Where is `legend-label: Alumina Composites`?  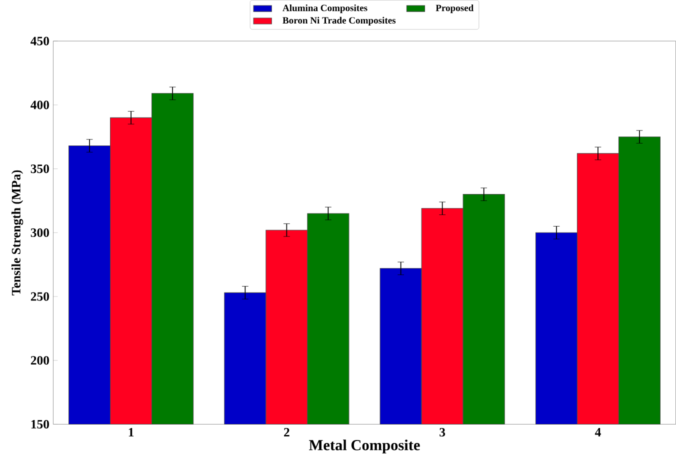 legend-label: Alumina Composites is located at coordinates (325, 9).